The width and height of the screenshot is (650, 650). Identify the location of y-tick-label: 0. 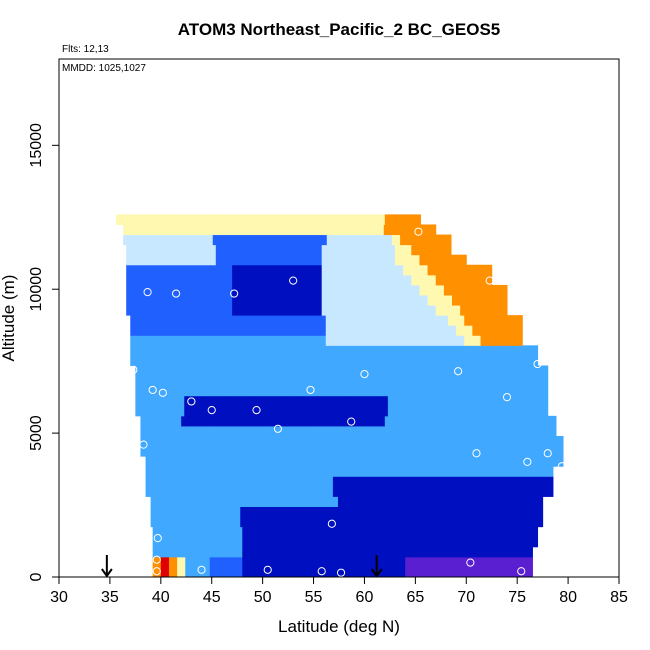
(36, 576).